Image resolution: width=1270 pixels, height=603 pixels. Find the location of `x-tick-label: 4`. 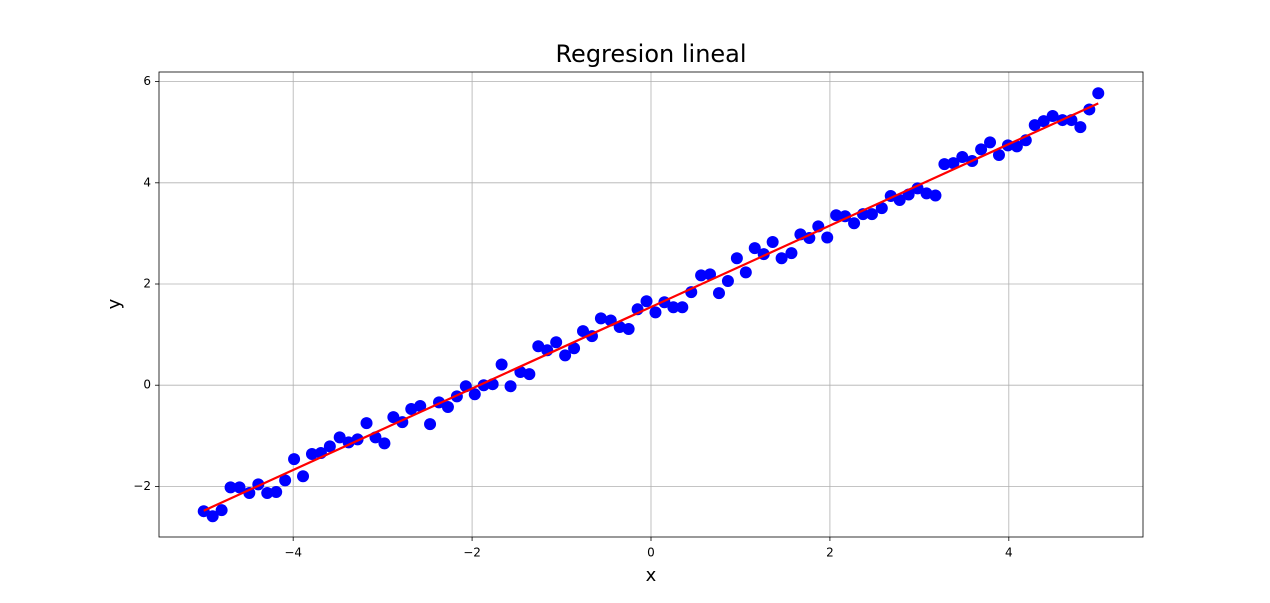

x-tick-label: 4 is located at coordinates (1009, 553).